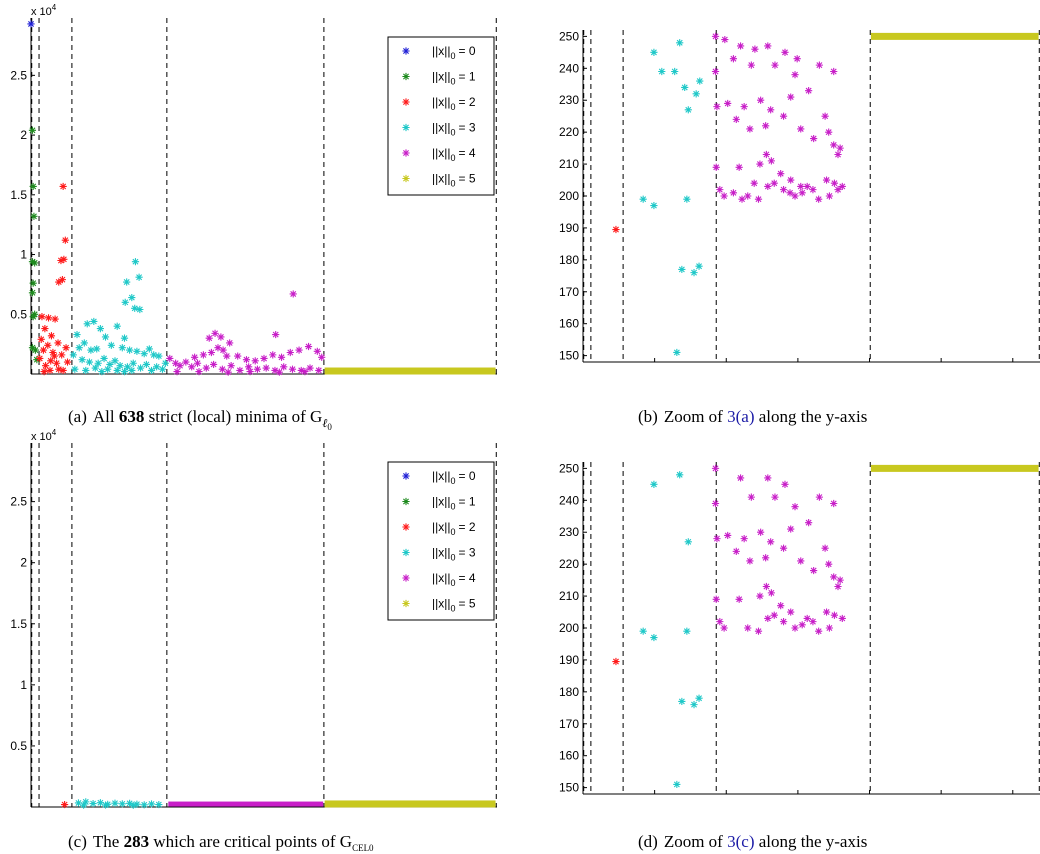  I want to click on legend-label: ||x||0 = 4, so click(454, 579).